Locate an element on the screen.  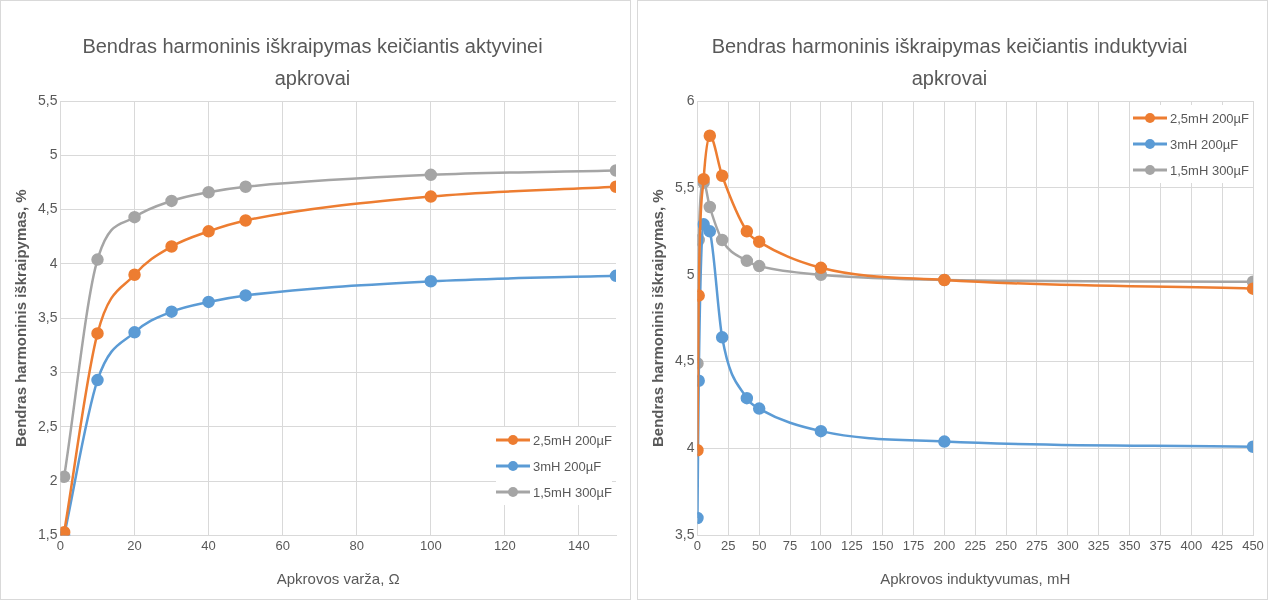
x-tick-label: 275 is located at coordinates (1037, 545).